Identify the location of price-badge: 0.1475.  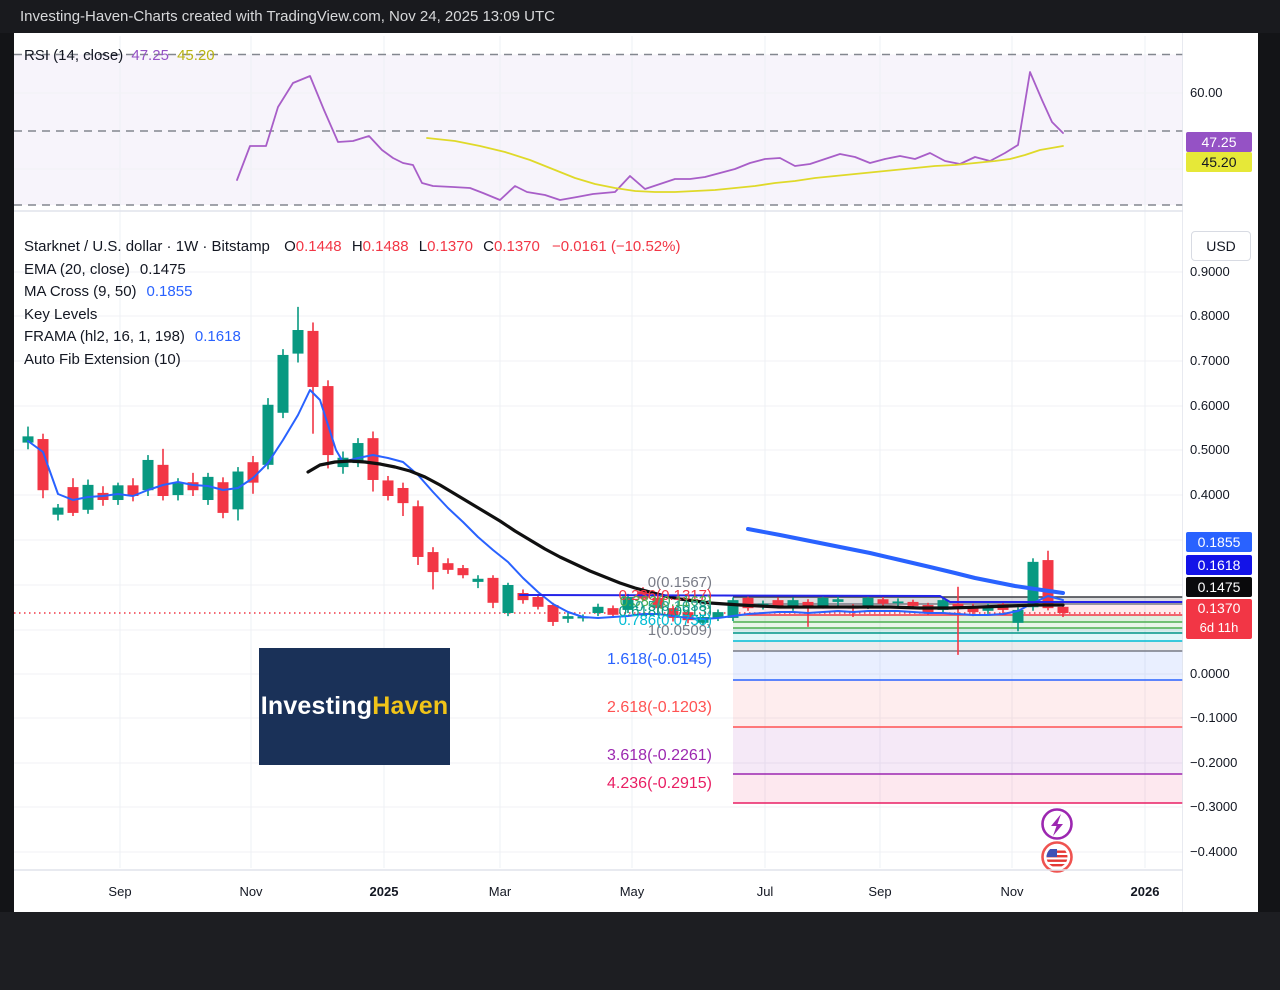
(1219, 587).